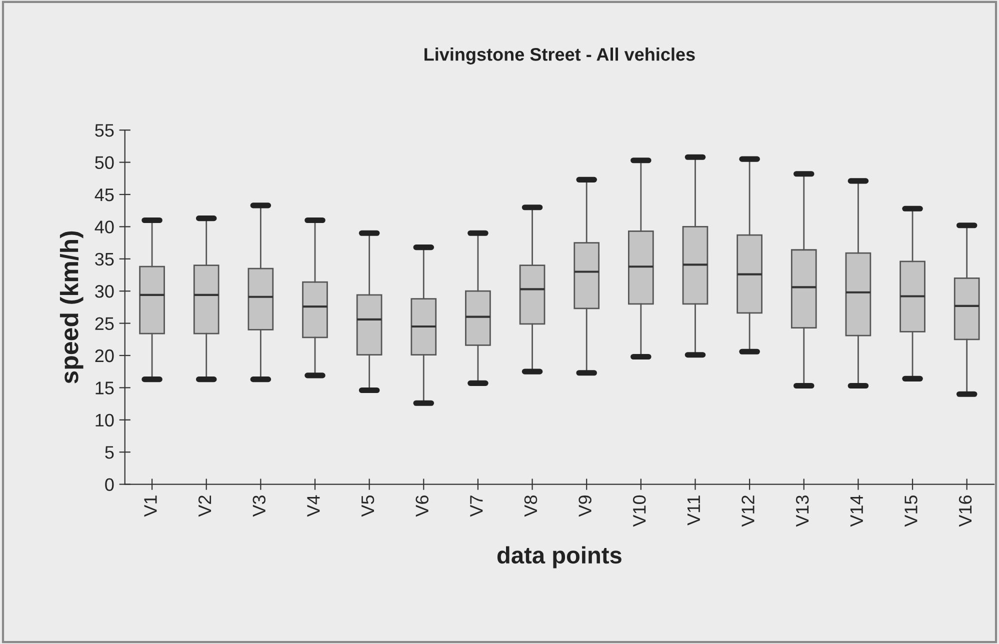 Image resolution: width=999 pixels, height=644 pixels. I want to click on y-tick-label: 0, so click(109, 485).